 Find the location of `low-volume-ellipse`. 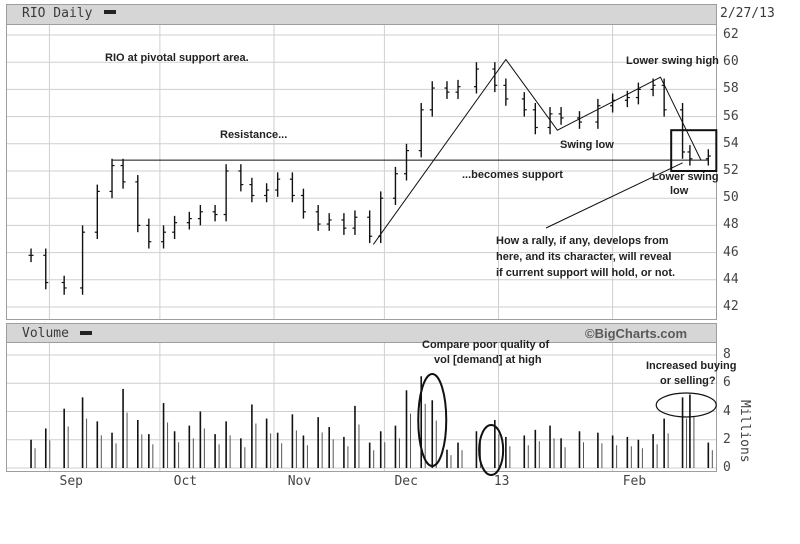

low-volume-ellipse is located at coordinates (491, 450).